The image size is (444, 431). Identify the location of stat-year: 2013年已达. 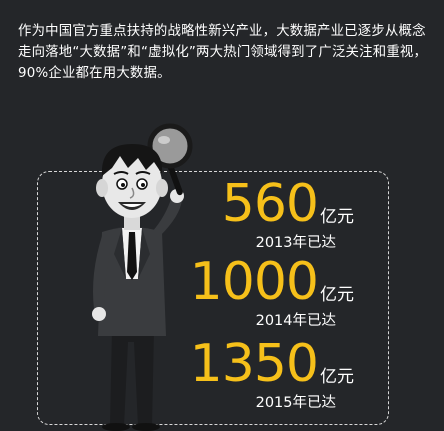
(295, 243).